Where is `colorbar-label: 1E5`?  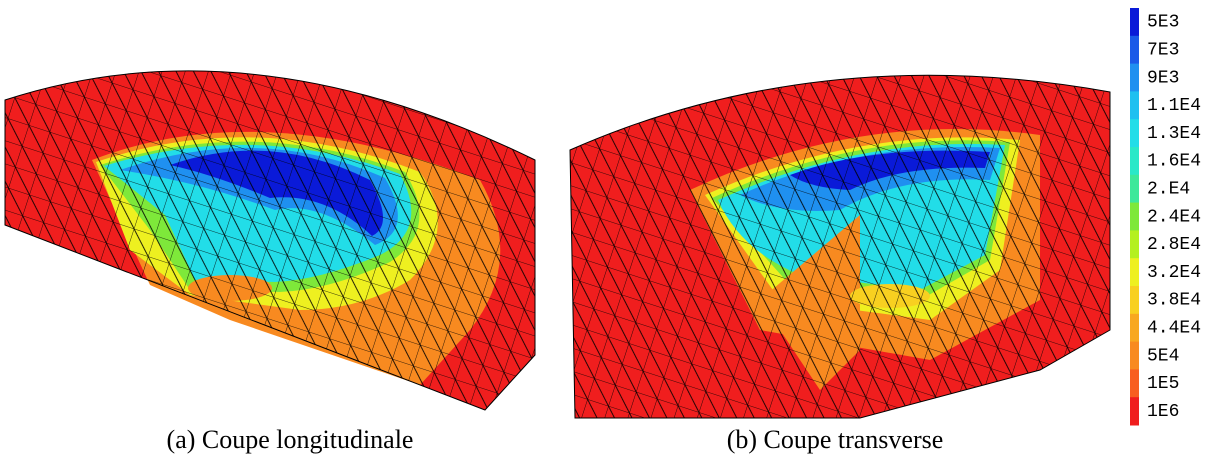
colorbar-label: 1E5 is located at coordinates (1163, 384).